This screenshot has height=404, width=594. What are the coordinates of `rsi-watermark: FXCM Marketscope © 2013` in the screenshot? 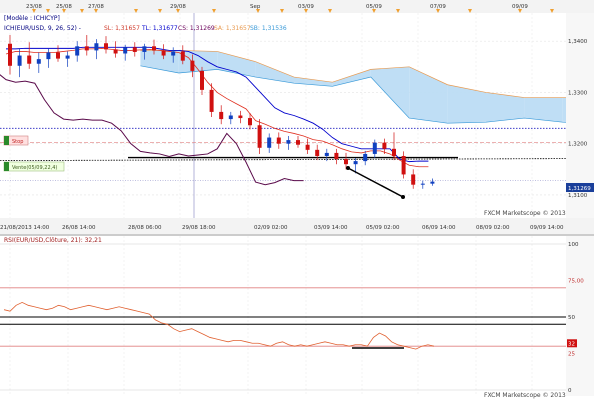 It's located at (525, 395).